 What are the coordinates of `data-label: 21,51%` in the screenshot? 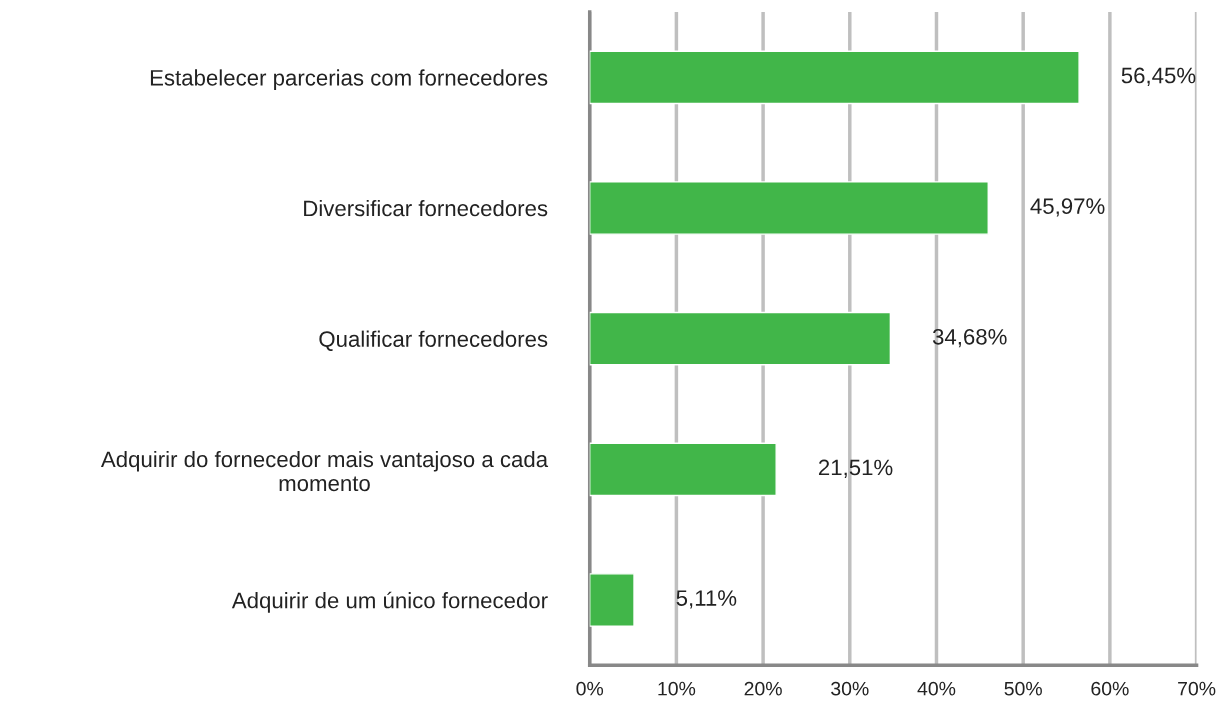 It's located at (855, 468).